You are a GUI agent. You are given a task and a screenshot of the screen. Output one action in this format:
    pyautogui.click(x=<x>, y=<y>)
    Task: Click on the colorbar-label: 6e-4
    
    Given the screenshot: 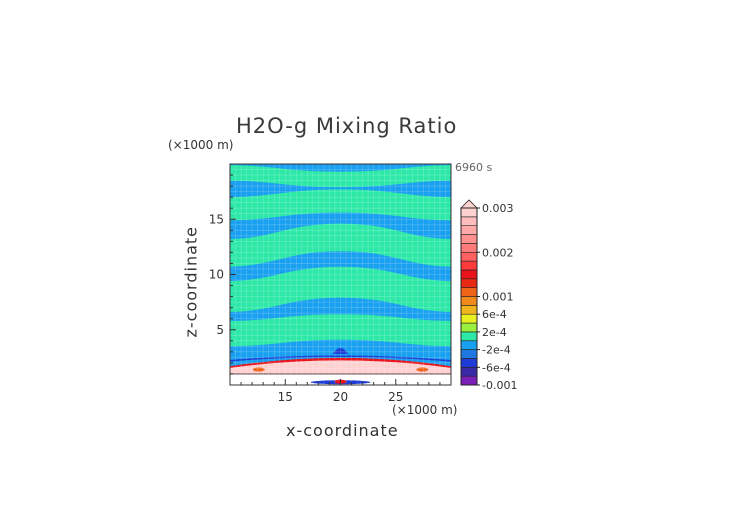 What is the action you would take?
    pyautogui.click(x=494, y=314)
    